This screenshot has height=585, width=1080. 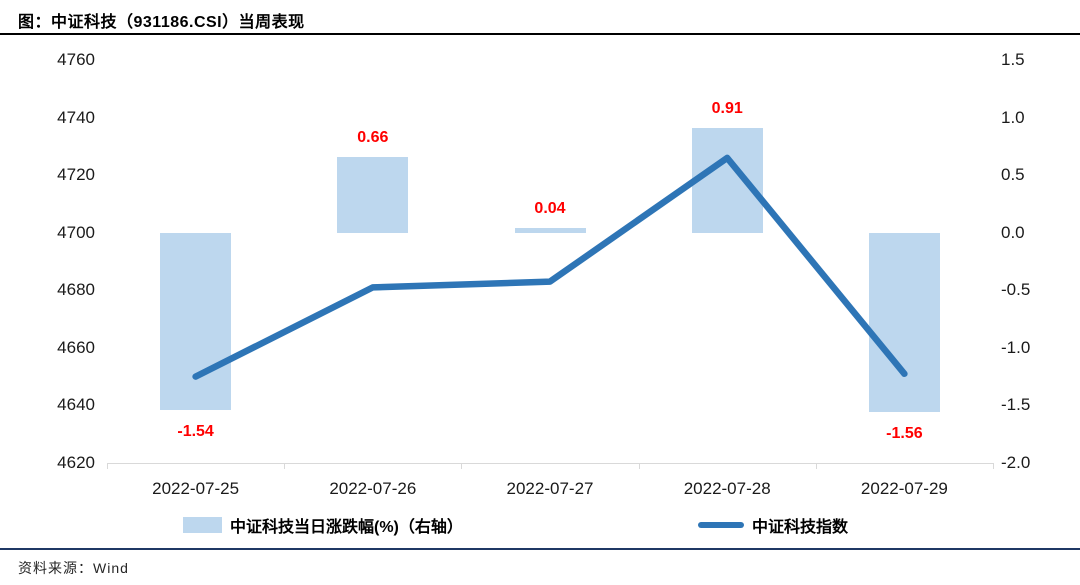 What do you see at coordinates (540, 549) in the screenshot?
I see `bottom-divider` at bounding box center [540, 549].